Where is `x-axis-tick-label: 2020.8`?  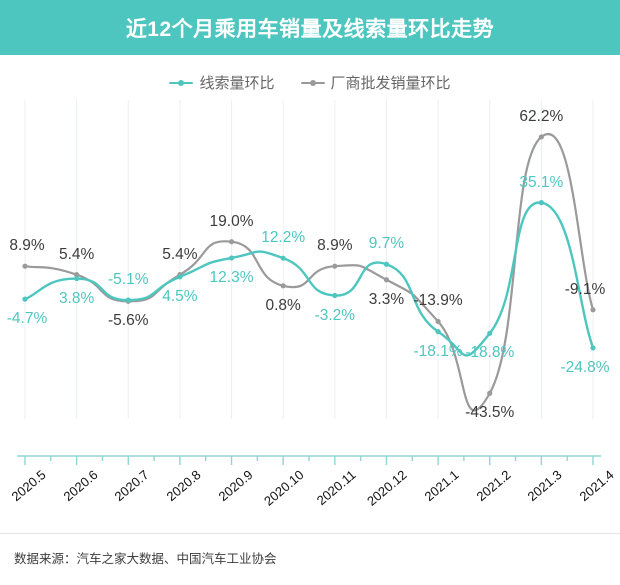 x-axis-tick-label: 2020.8 is located at coordinates (183, 486).